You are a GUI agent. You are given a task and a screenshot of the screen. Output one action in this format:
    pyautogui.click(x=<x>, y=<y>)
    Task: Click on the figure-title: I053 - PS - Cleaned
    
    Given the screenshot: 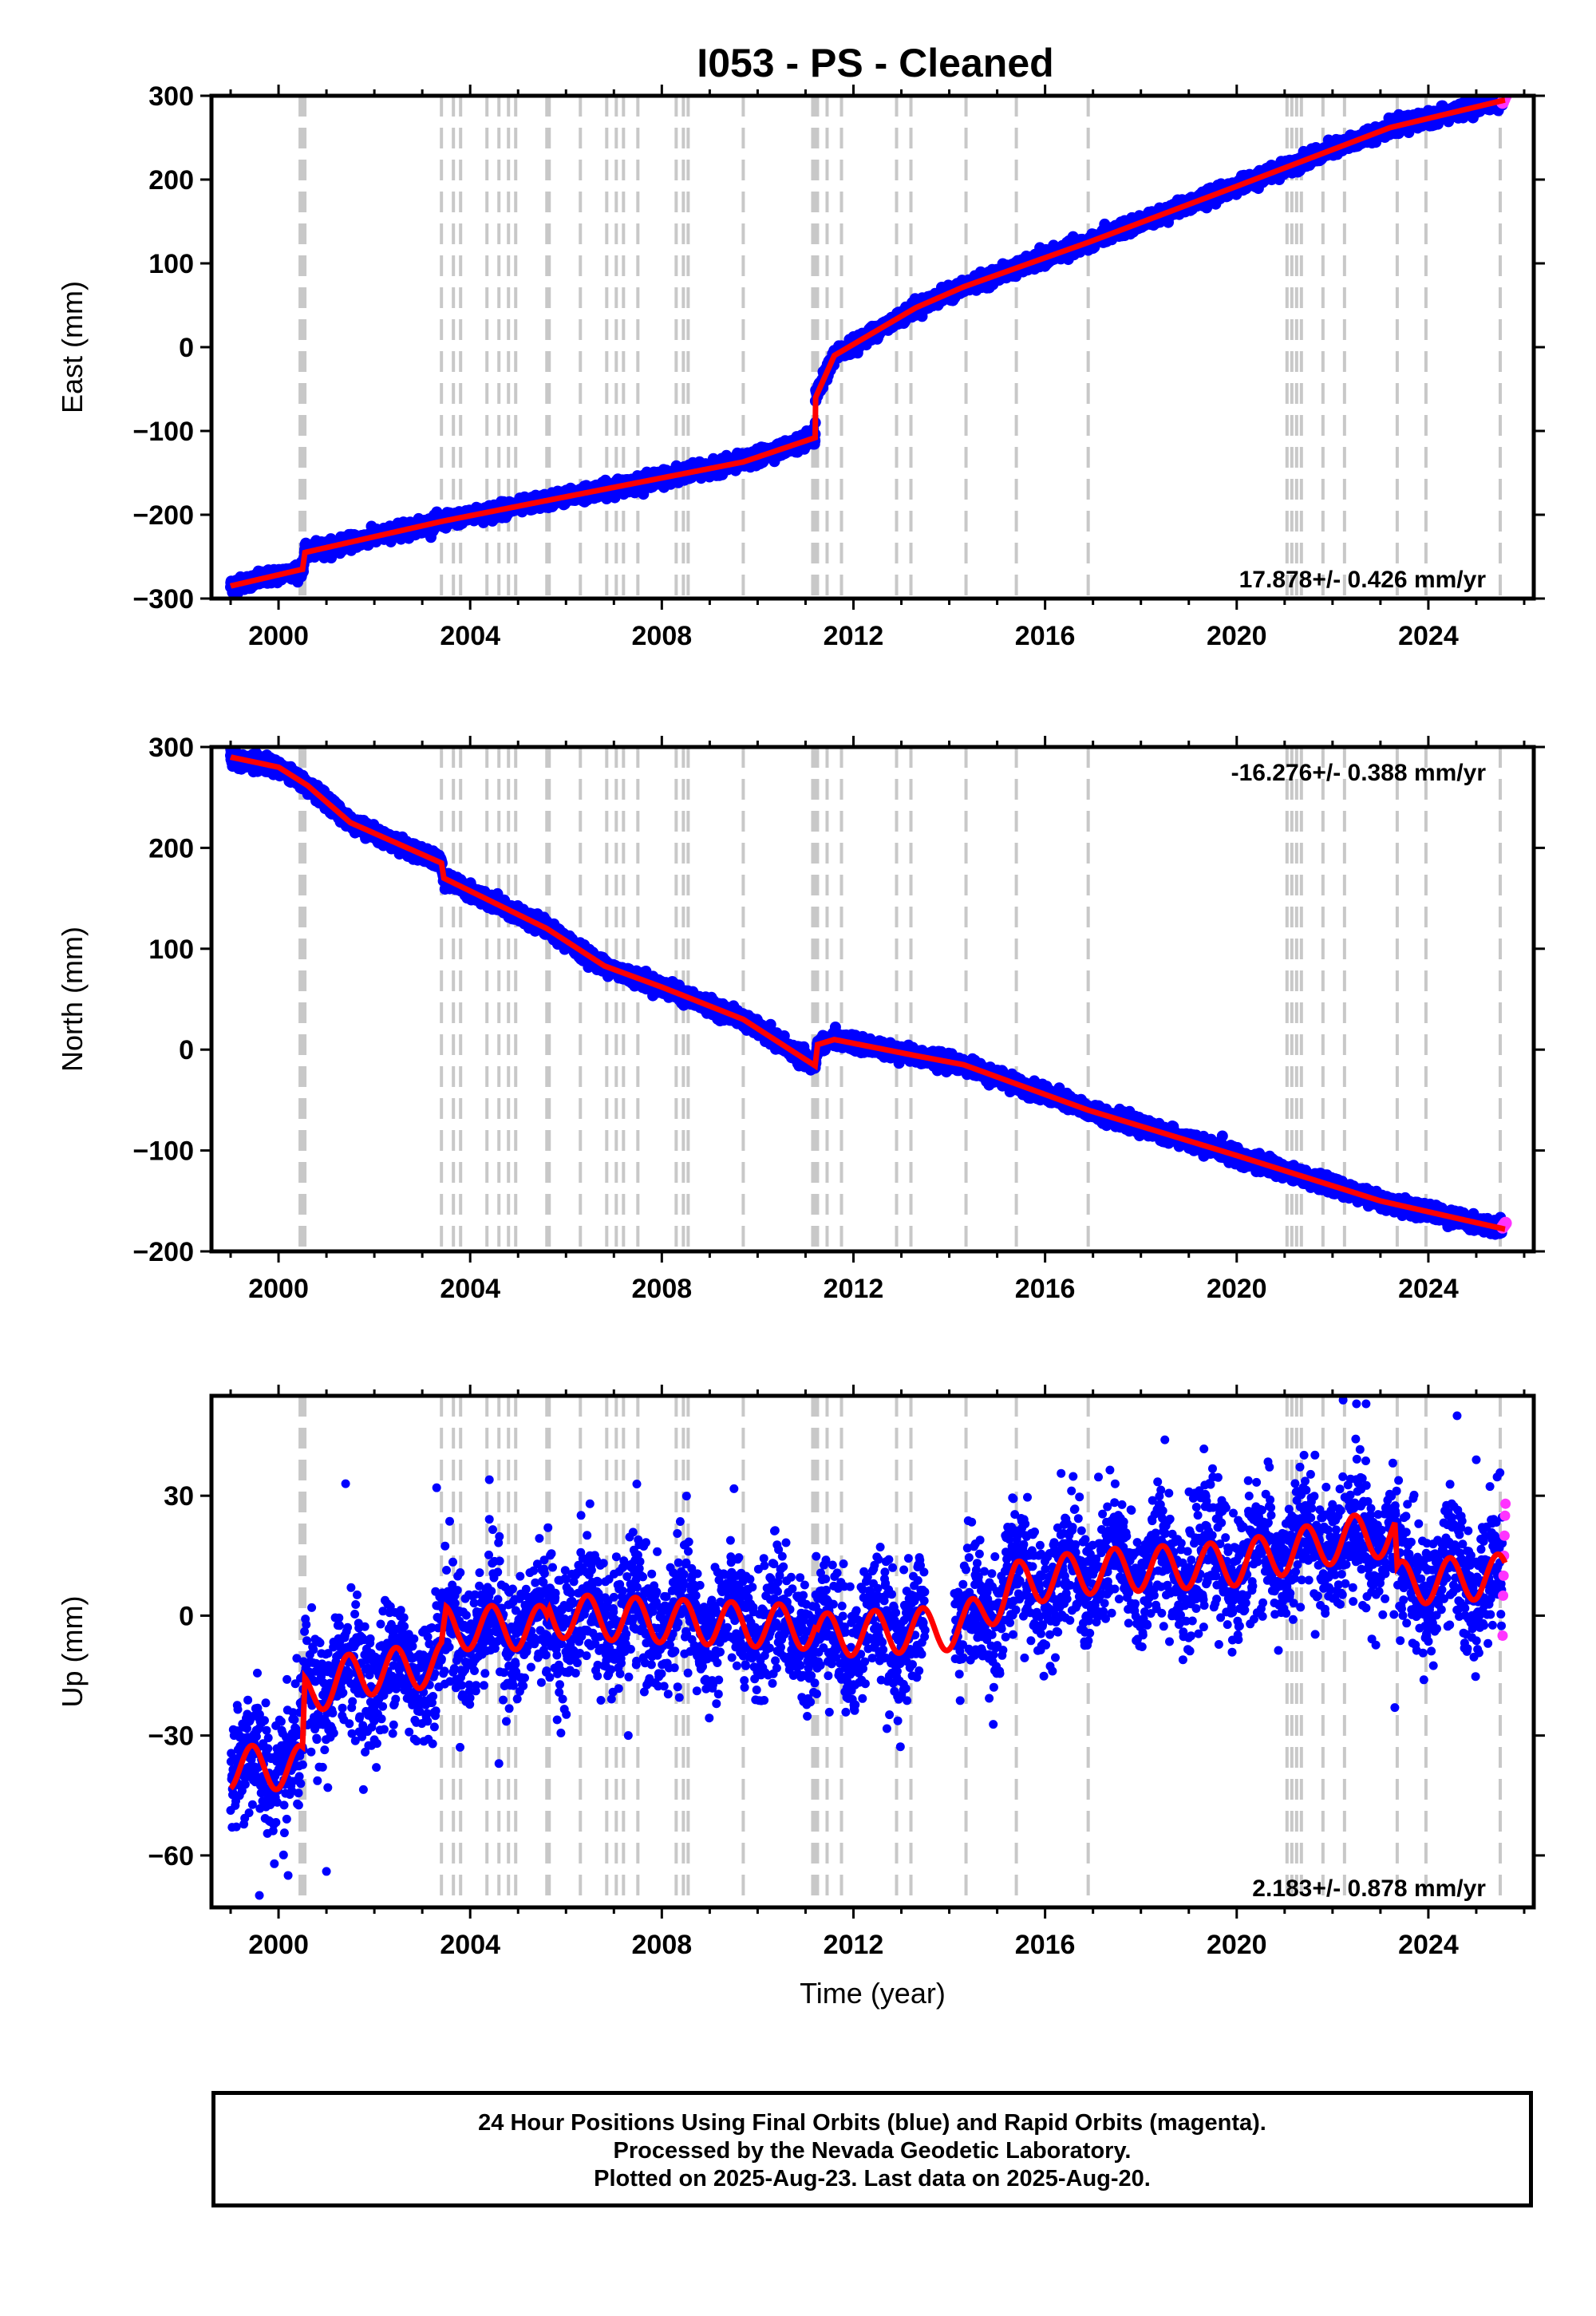 What is the action you would take?
    pyautogui.click(x=875, y=63)
    